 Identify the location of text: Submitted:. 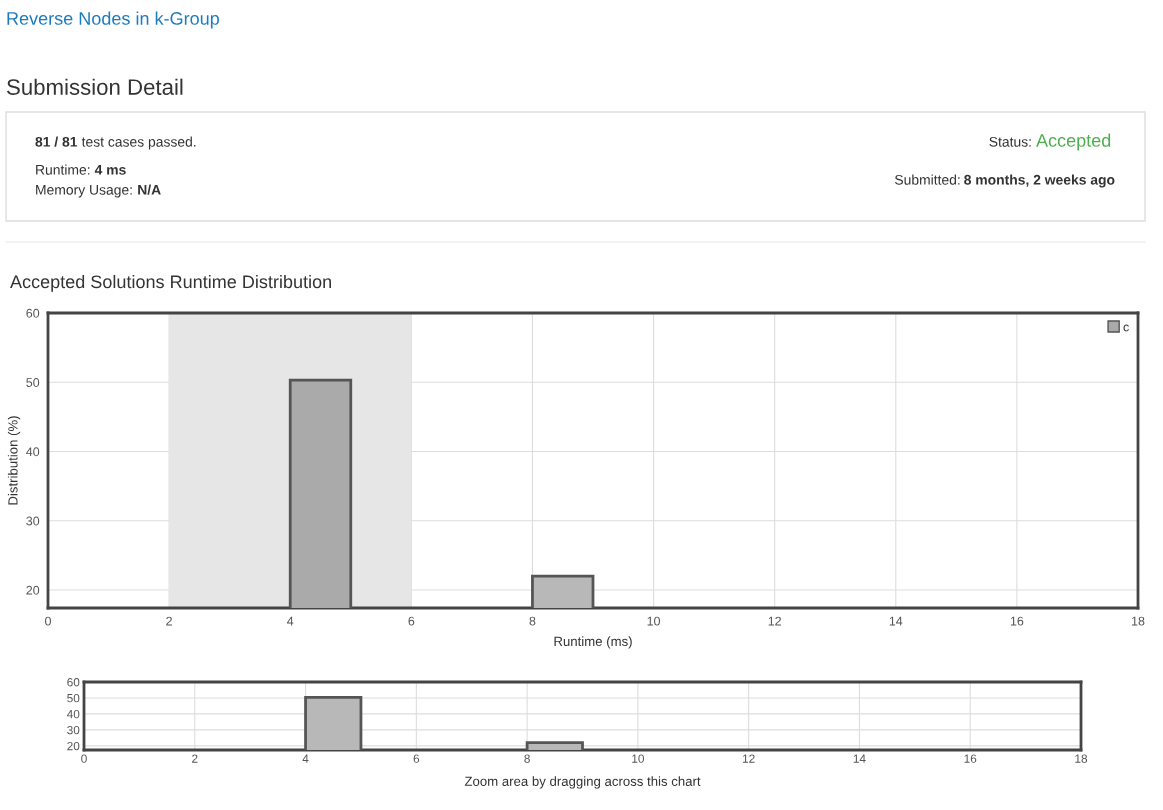
(927, 179).